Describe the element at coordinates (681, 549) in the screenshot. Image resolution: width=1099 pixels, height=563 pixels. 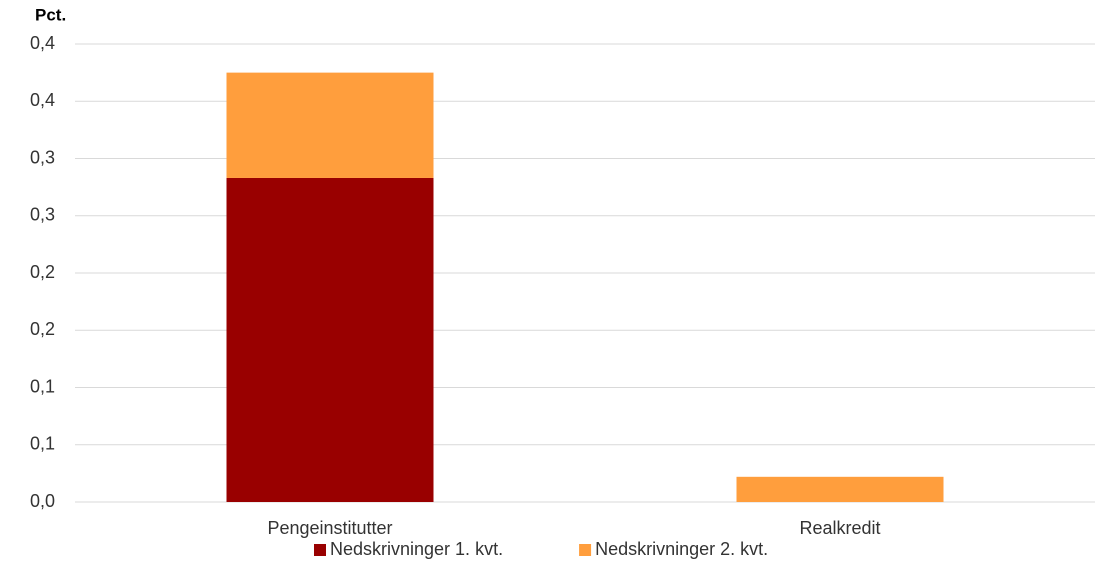
I see `legend-label: Nedskrivninger 2. kvt.` at that location.